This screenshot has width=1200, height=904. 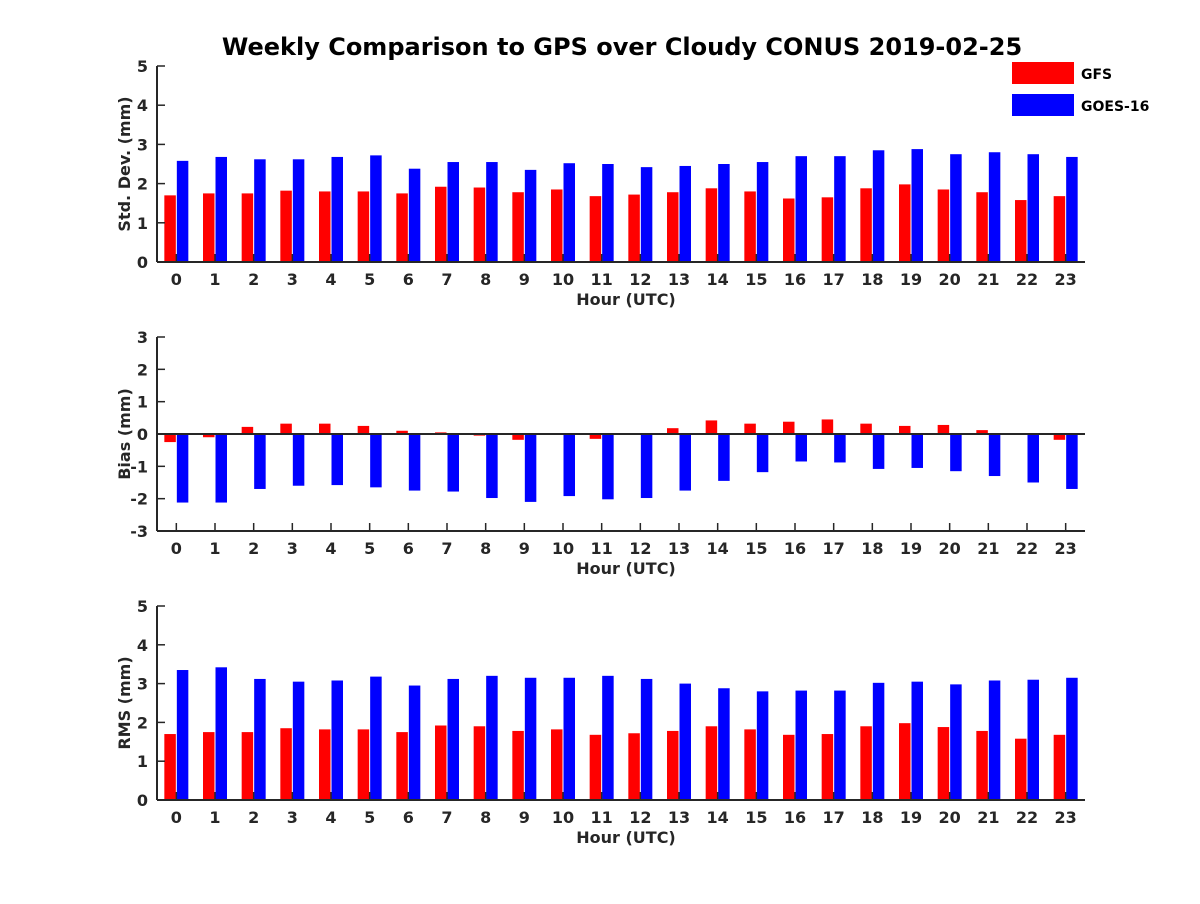 I want to click on x-tick-label: 9, so click(x=524, y=548).